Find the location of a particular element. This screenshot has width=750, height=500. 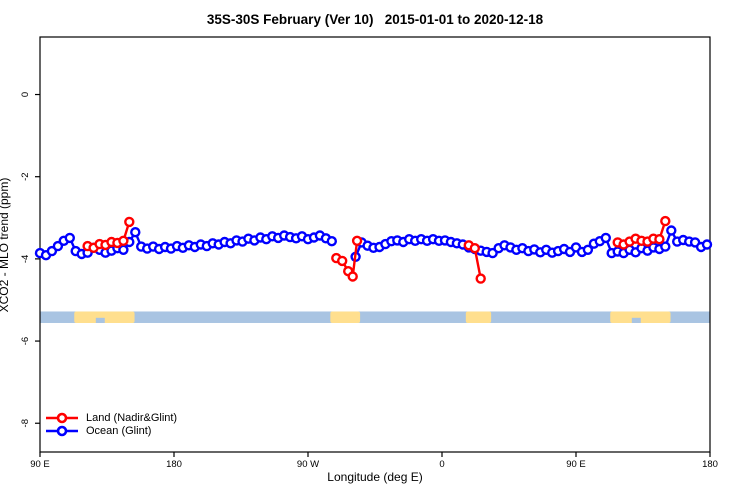

legend: Land (Nadir&Glint) Ocean (Glint) is located at coordinates (110, 424).